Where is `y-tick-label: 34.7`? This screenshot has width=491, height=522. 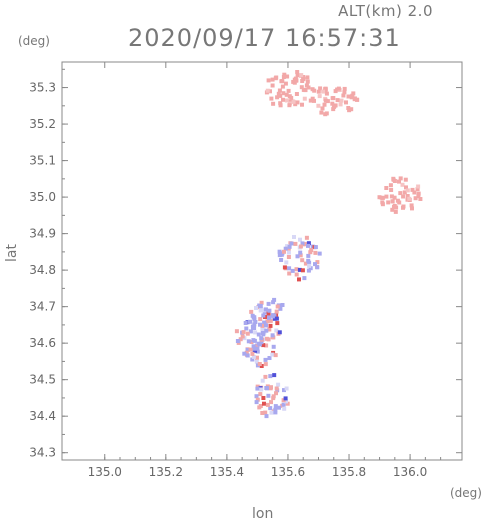
y-tick-label: 34.7 is located at coordinates (42, 307).